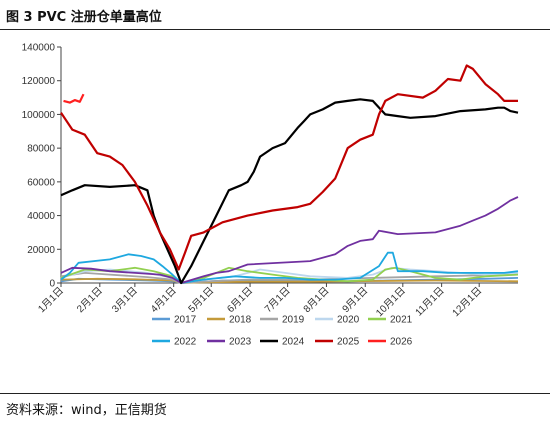 This screenshot has width=550, height=423. Describe the element at coordinates (84, 17) in the screenshot. I see `figure-title: 图 3 PVC 注册仓单量高位` at that location.